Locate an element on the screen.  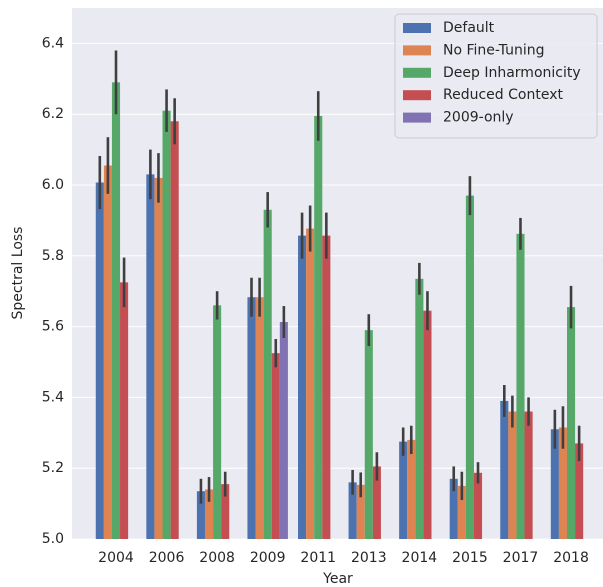
legend-box is located at coordinates (496, 76).